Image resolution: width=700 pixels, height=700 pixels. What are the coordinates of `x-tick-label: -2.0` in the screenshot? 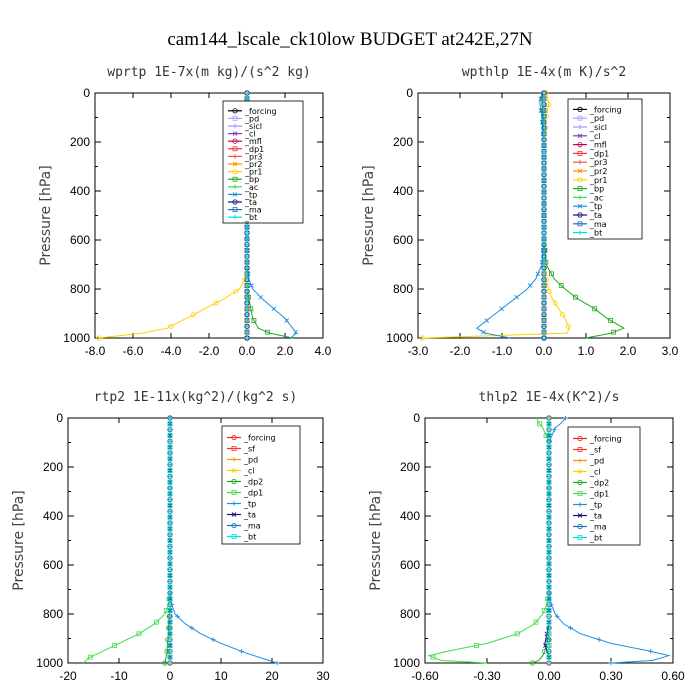 It's located at (209, 351).